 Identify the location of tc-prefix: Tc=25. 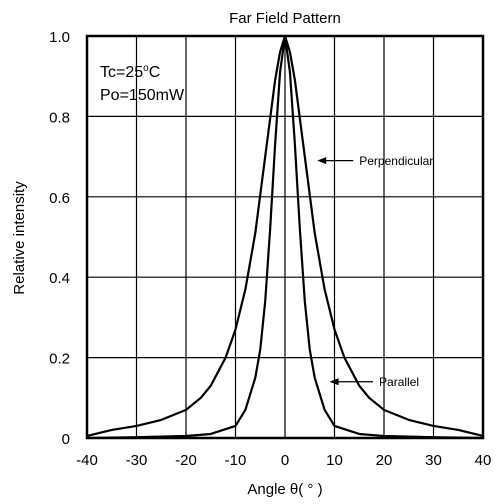
(121, 72).